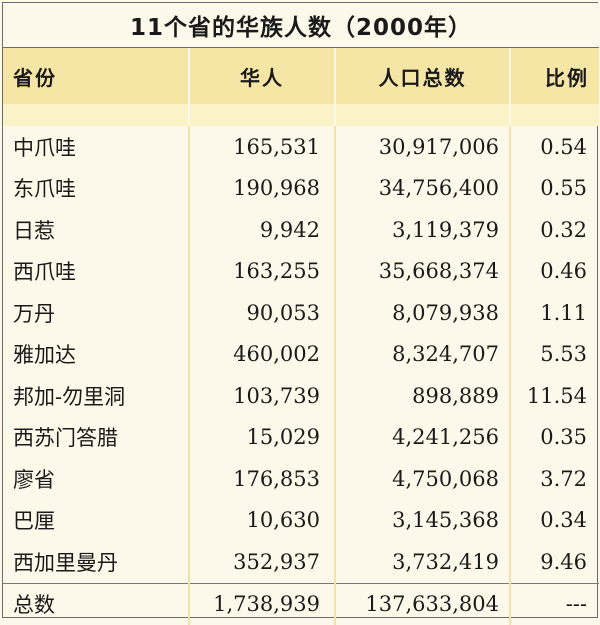 Image resolution: width=600 pixels, height=625 pixels. Describe the element at coordinates (422, 313) in the screenshot. I see `cell-population: 8,079,938` at that location.